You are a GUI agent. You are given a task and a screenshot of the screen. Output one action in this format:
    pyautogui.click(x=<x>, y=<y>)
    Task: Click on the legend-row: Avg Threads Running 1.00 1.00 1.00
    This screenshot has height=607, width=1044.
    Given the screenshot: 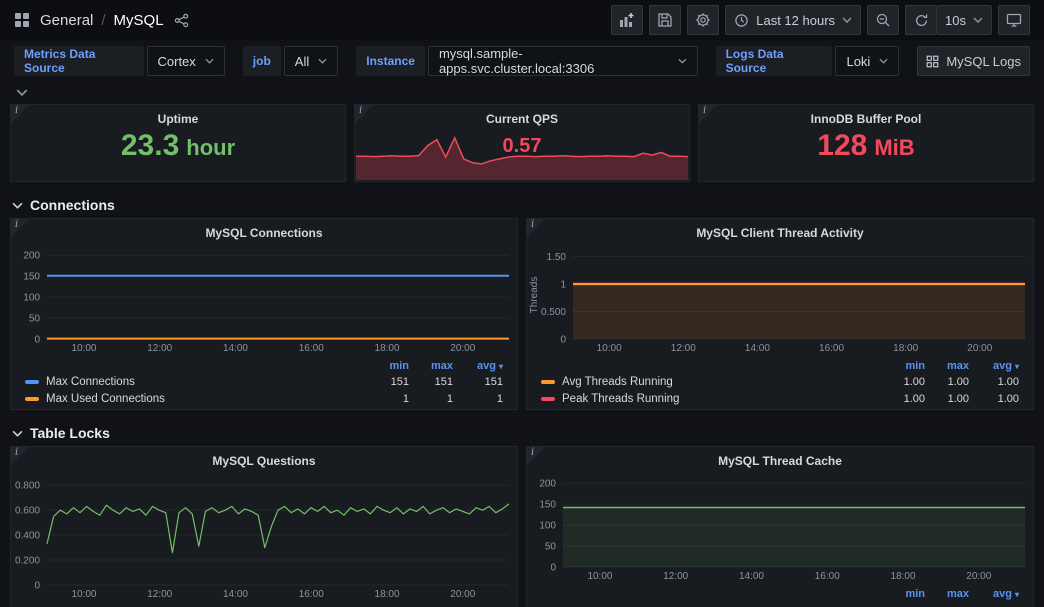 What is the action you would take?
    pyautogui.click(x=780, y=381)
    